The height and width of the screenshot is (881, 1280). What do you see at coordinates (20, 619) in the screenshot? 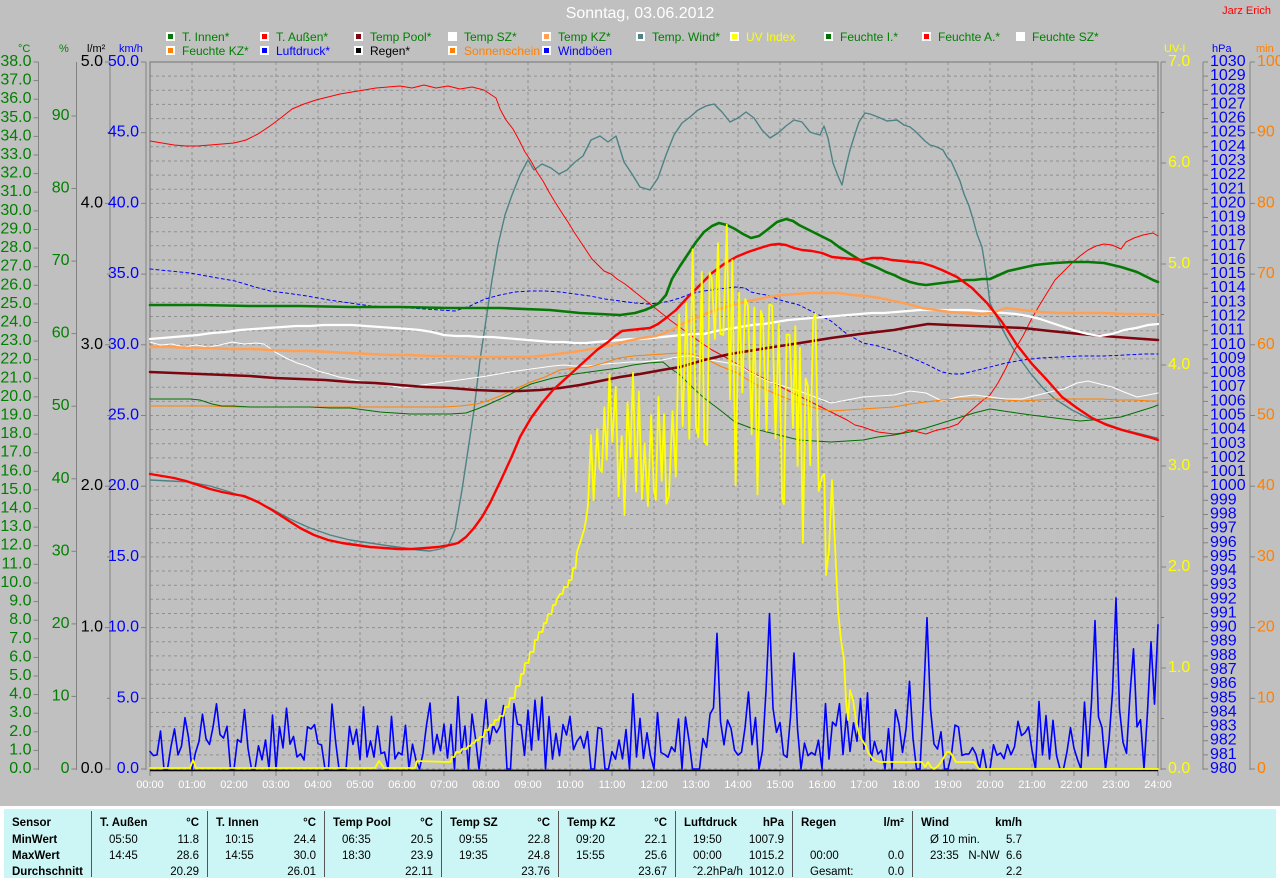
I see `svg-text: 8.0` at bounding box center [20, 619].